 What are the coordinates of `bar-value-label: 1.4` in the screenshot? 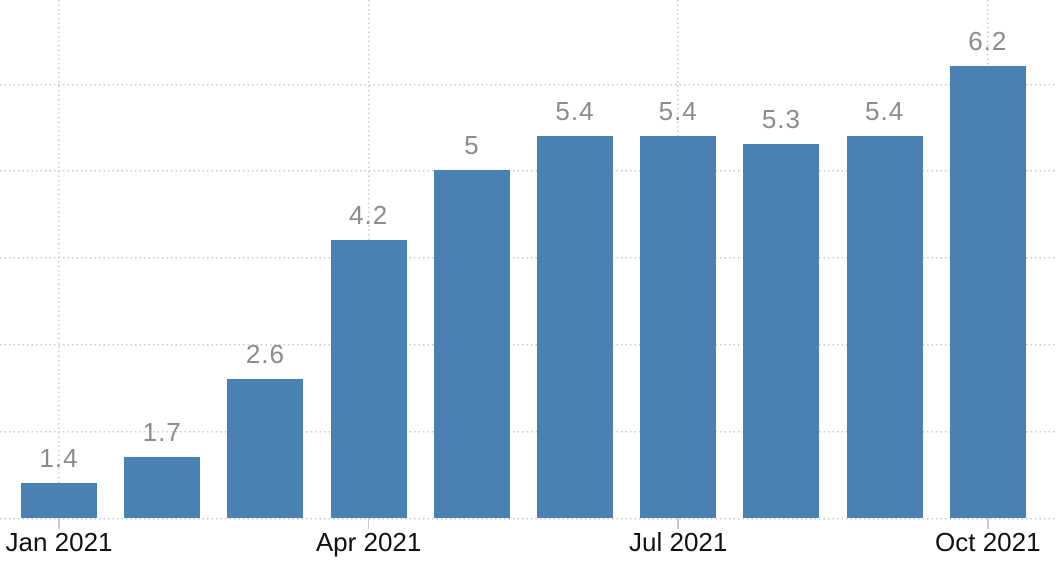 It's located at (59, 458).